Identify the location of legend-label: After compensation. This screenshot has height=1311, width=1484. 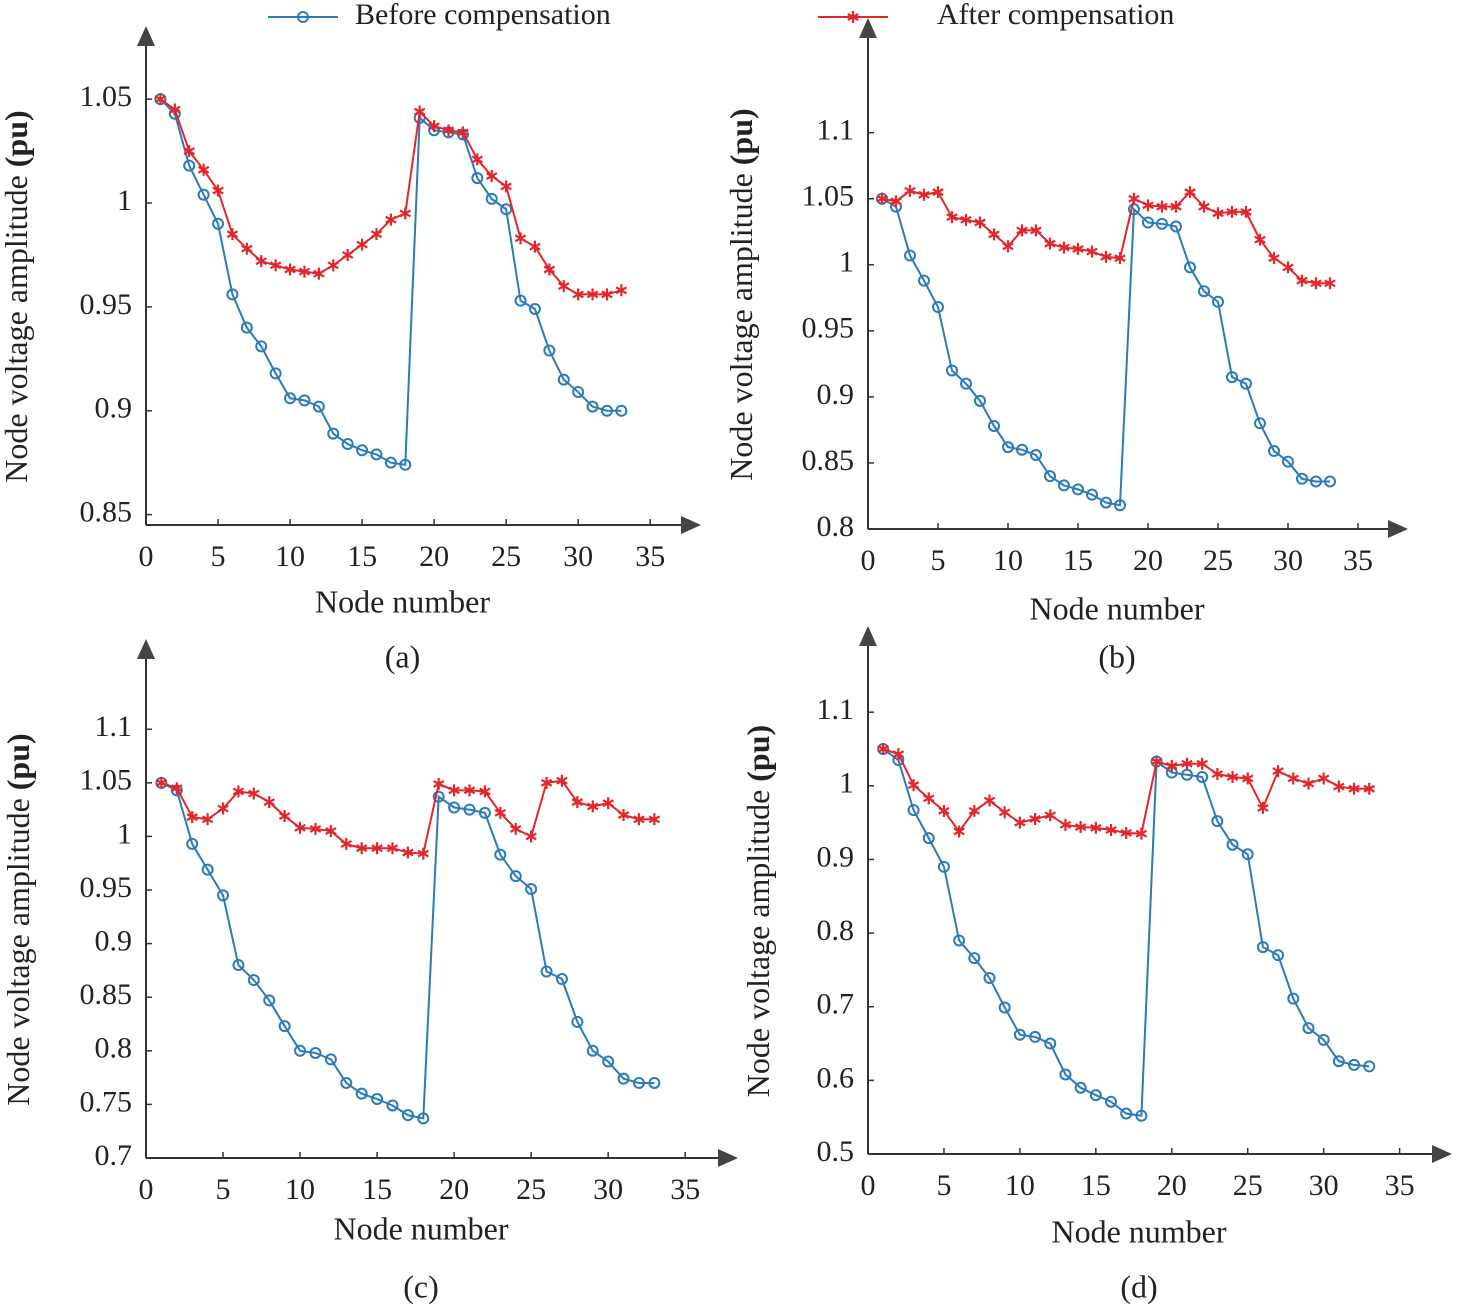
(1055, 15).